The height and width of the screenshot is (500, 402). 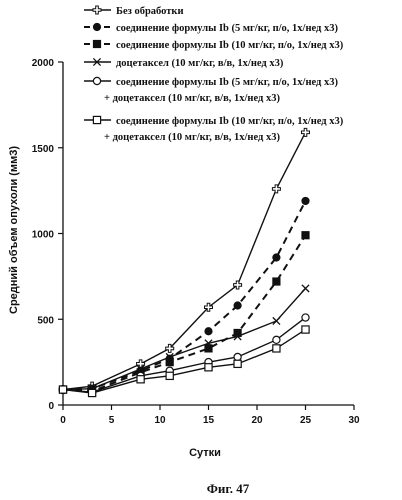 I want to click on legend-label: Без обработки, so click(x=150, y=11).